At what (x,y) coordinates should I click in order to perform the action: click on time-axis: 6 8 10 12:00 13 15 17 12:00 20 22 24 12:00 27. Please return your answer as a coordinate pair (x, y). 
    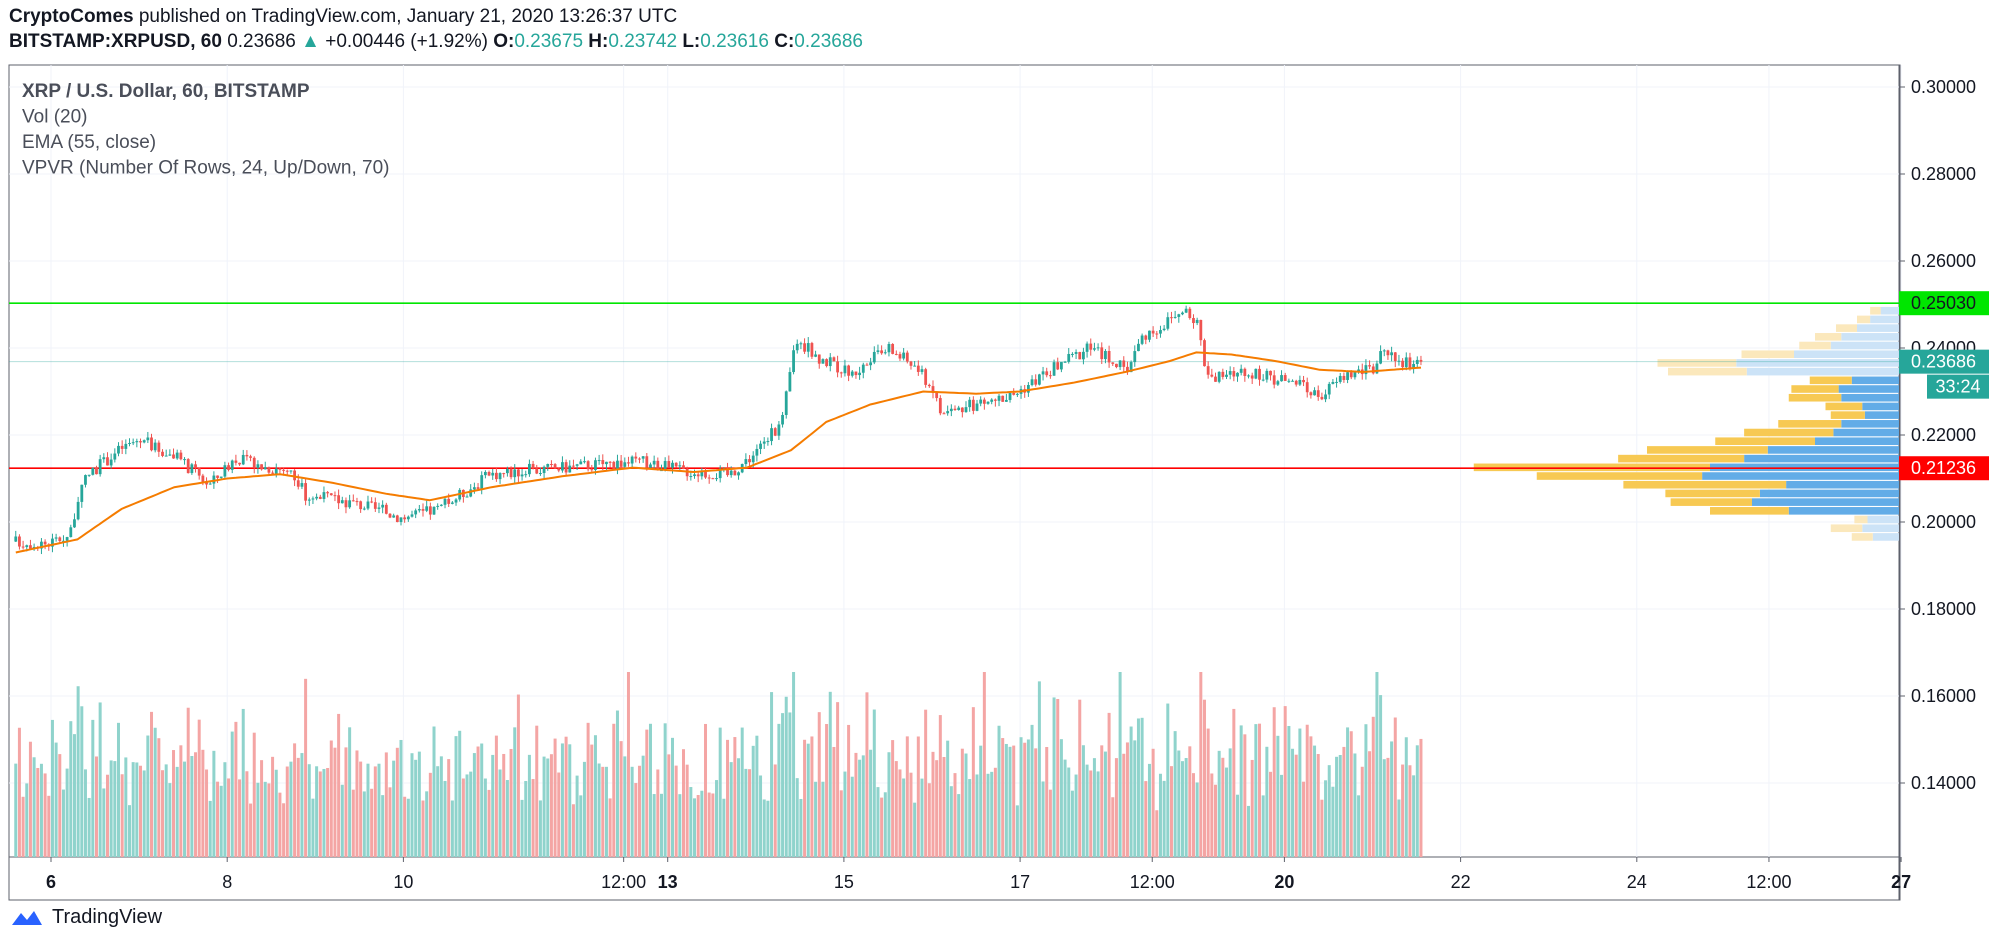
    Looking at the image, I should click on (978, 874).